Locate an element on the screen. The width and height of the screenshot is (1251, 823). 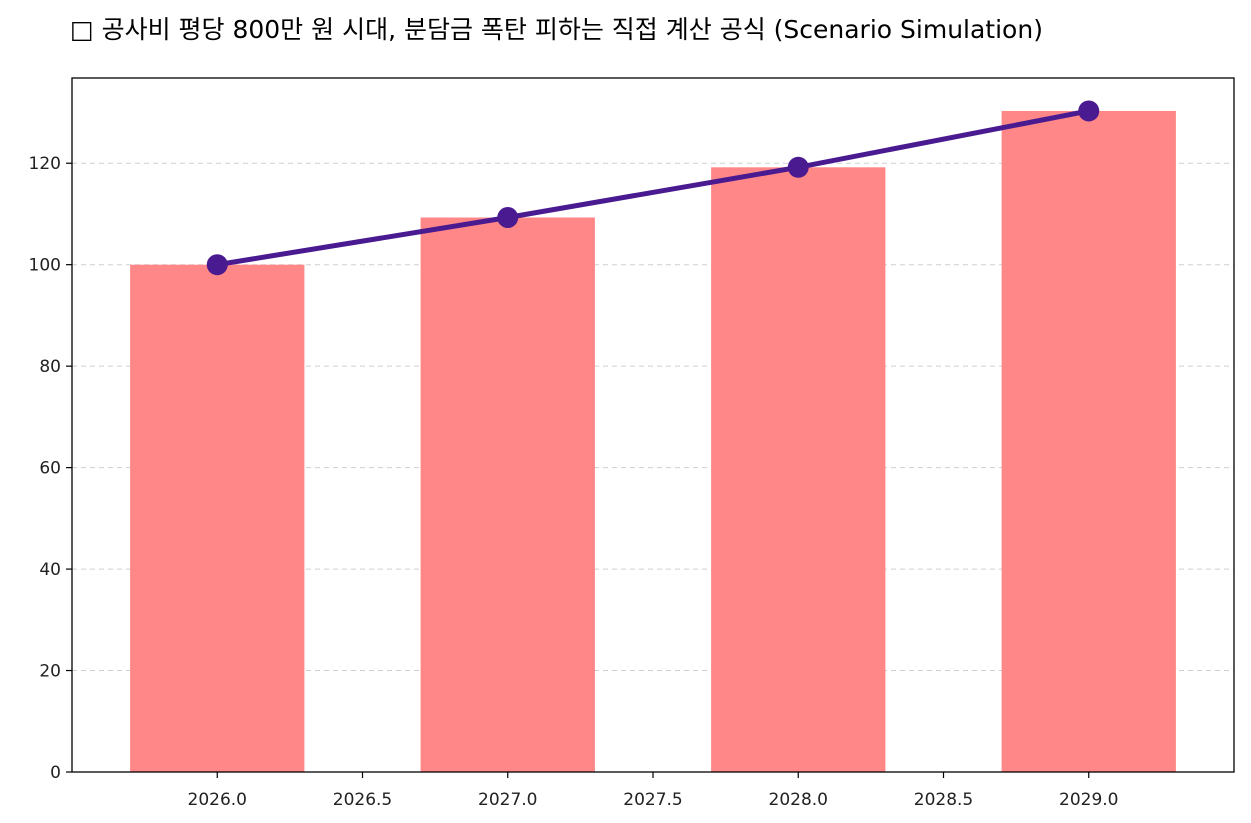
x-tick-label: 2026.0 is located at coordinates (217, 800).